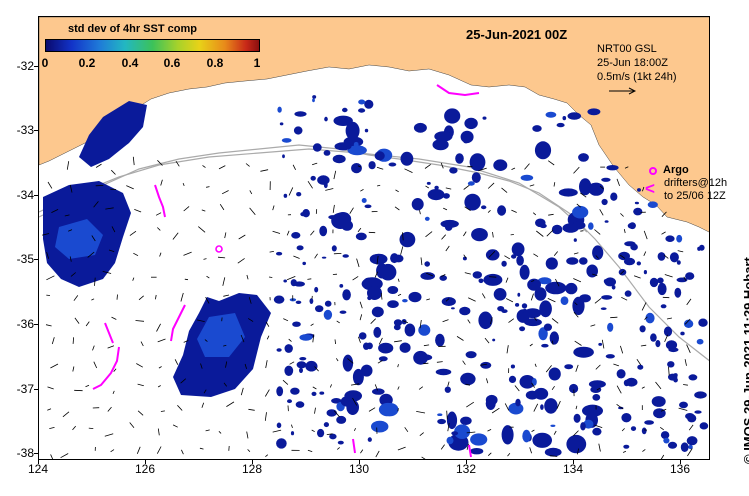  What do you see at coordinates (36, 130) in the screenshot?
I see `lat-tick` at bounding box center [36, 130].